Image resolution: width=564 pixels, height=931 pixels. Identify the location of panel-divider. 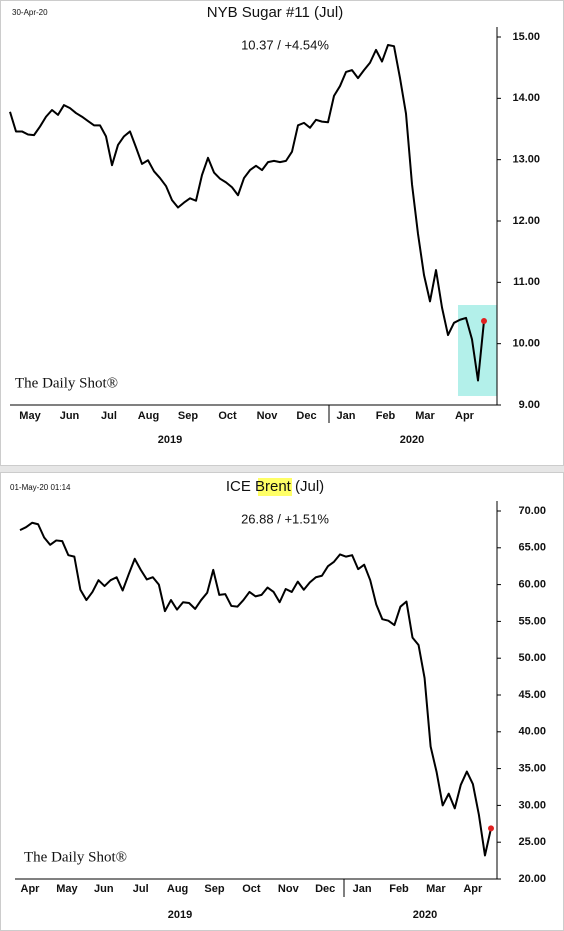
(282, 469).